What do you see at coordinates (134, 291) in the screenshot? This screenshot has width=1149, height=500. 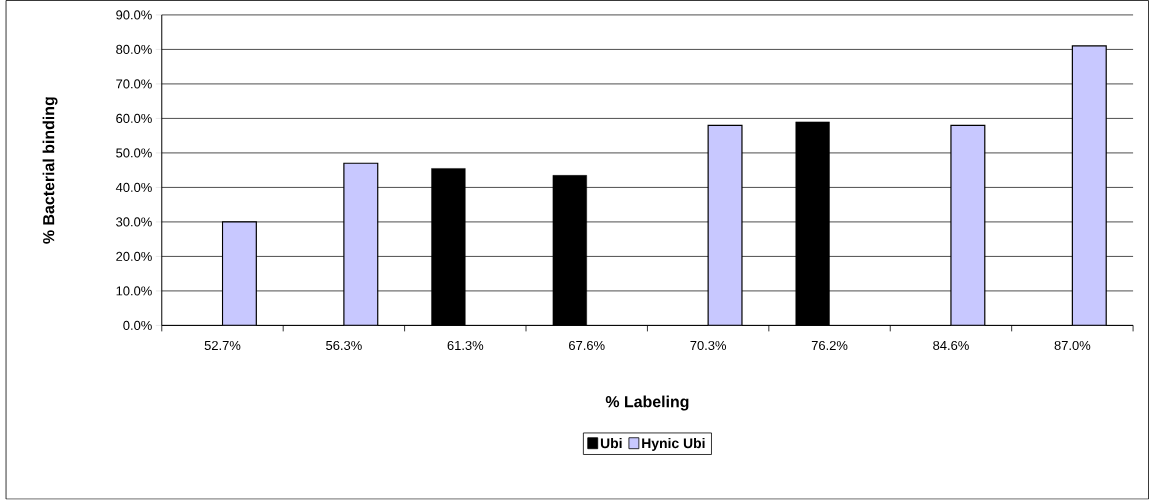 I see `y-tick-label: 10.0%` at bounding box center [134, 291].